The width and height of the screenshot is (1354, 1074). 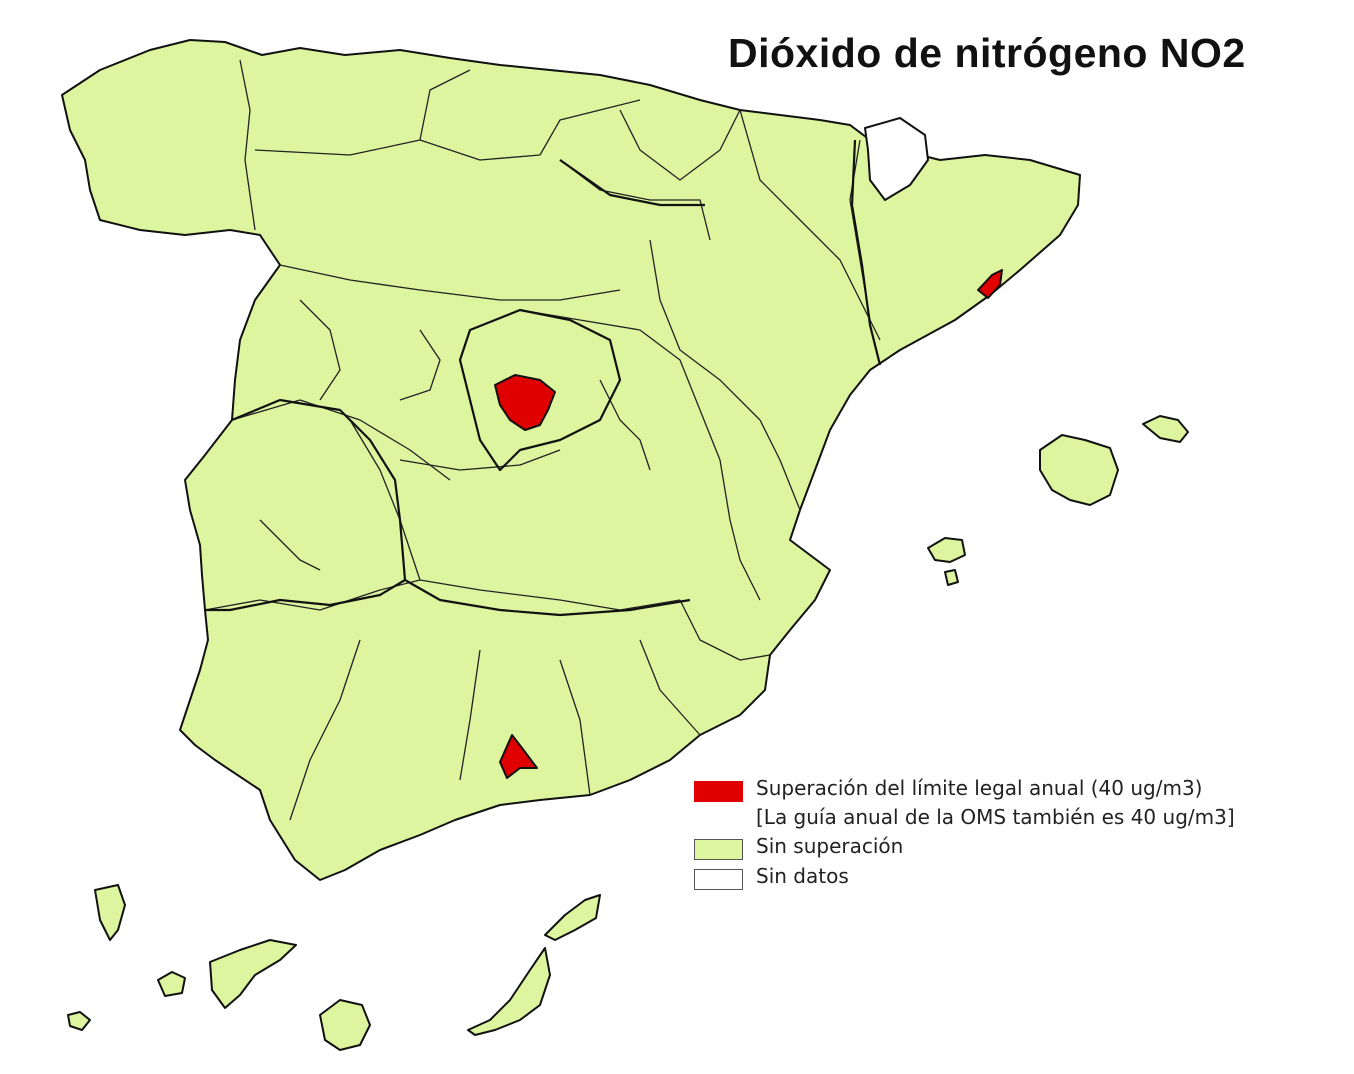 I want to click on map-title: Dióxido de nitrógeno NO2, so click(x=987, y=53).